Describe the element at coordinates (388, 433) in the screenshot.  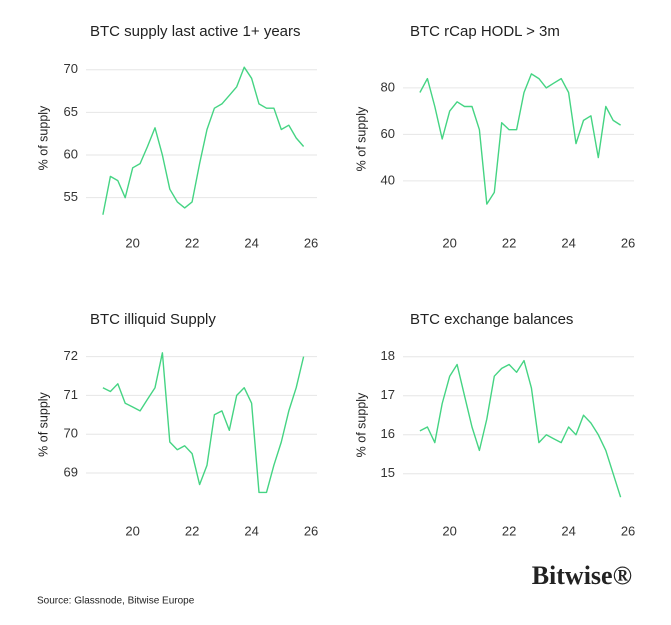
I see `y-tick-label: 16` at that location.